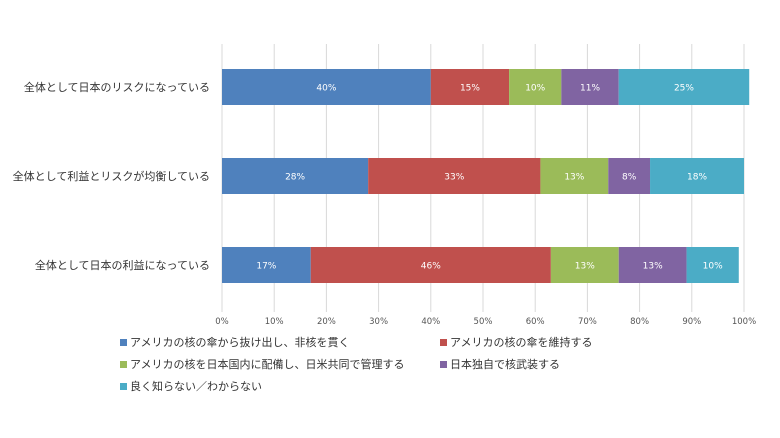 This screenshot has width=780, height=438. I want to click on legend-item: アメリカの核の傘から抜け出し、非核を貫く, so click(234, 342).